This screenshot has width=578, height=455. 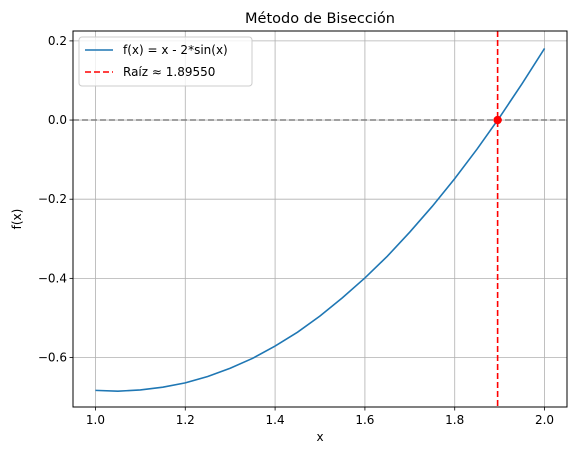 What do you see at coordinates (320, 19) in the screenshot?
I see `chart-title: Método de Bisección` at bounding box center [320, 19].